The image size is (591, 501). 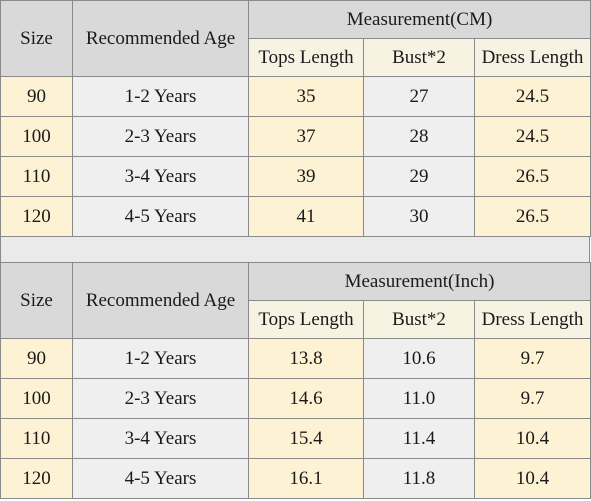 I want to click on table-row: 100 2-3 Years 37 28 24.5, so click(x=295, y=136).